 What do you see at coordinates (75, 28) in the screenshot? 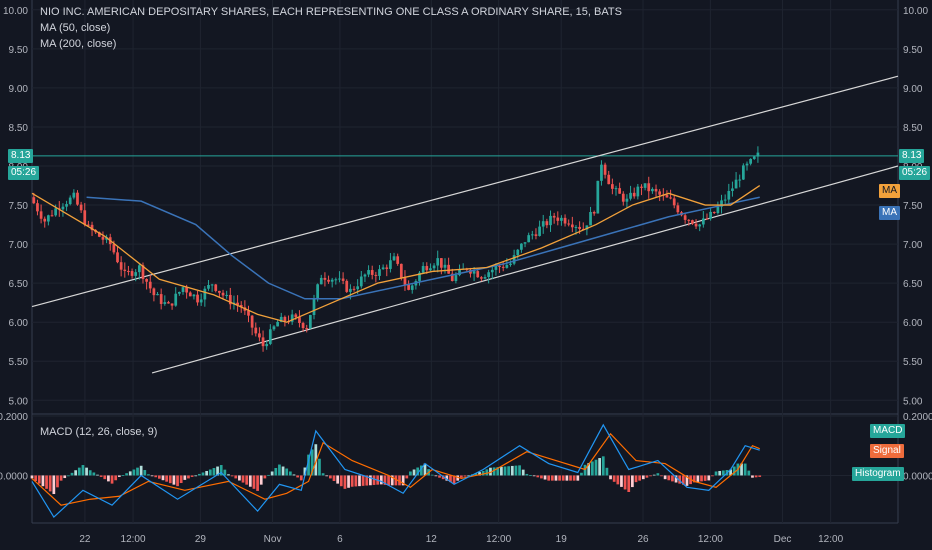
I see `ma50-legend: MA (50, close)` at bounding box center [75, 28].